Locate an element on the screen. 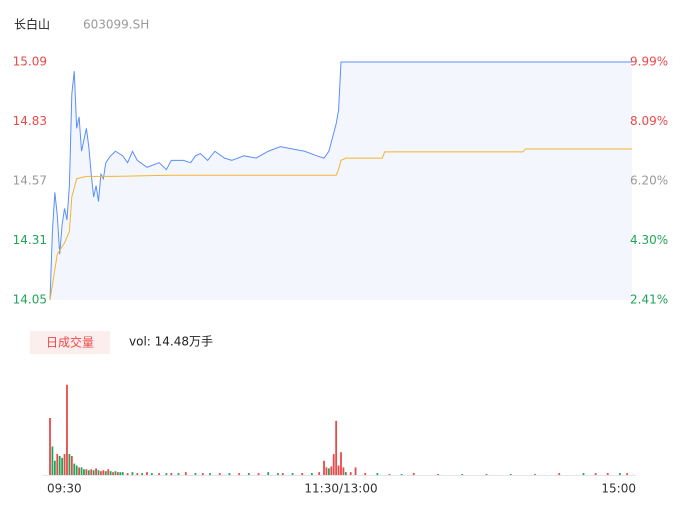 The width and height of the screenshot is (686, 524). y-tick-label: 14.05 is located at coordinates (30, 300).